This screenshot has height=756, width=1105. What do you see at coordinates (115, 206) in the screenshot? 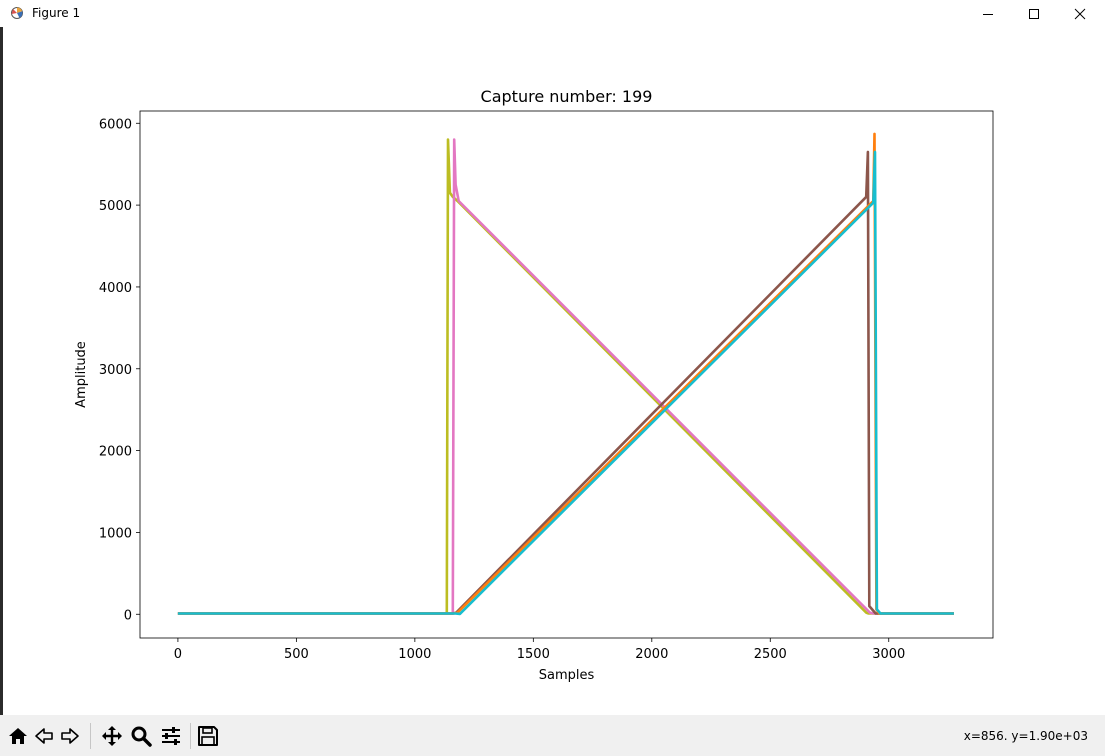
I see `y-tick-label: 5000` at bounding box center [115, 206].